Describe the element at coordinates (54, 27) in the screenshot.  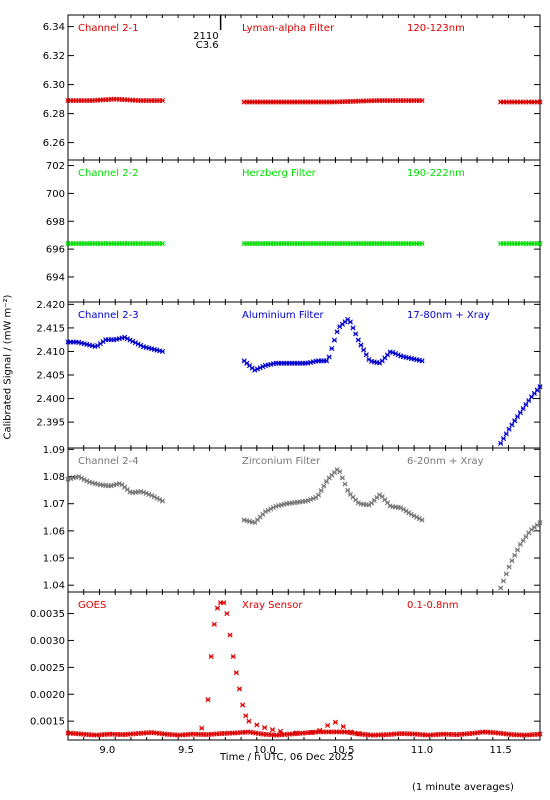
I see `y-tick-label: 6.34` at that location.